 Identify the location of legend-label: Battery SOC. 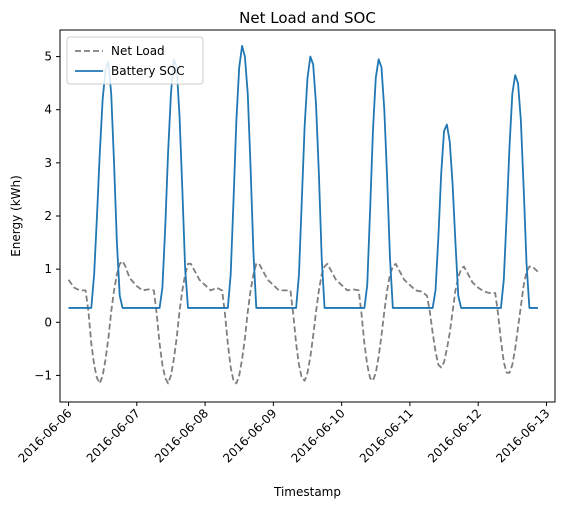
(148, 71).